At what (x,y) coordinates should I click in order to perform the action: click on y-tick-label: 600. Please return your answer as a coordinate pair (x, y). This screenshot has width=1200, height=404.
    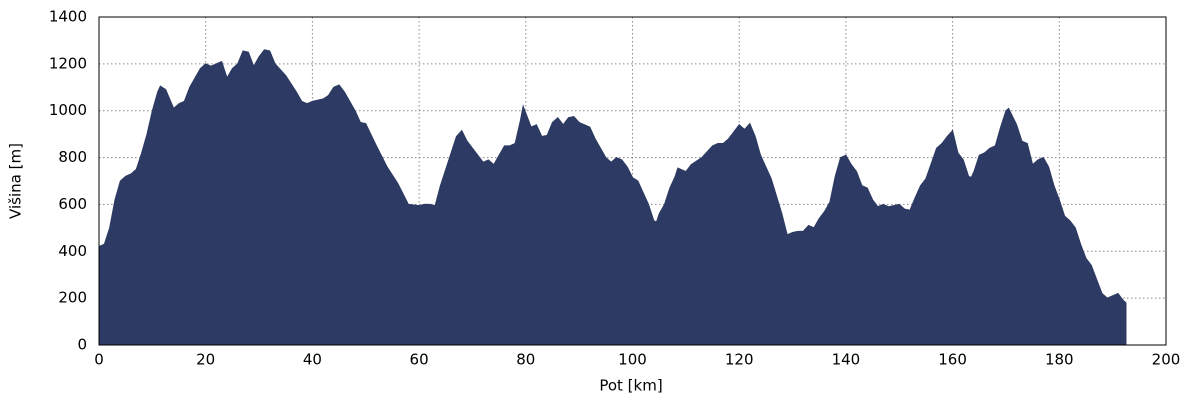
    Looking at the image, I should click on (72, 204).